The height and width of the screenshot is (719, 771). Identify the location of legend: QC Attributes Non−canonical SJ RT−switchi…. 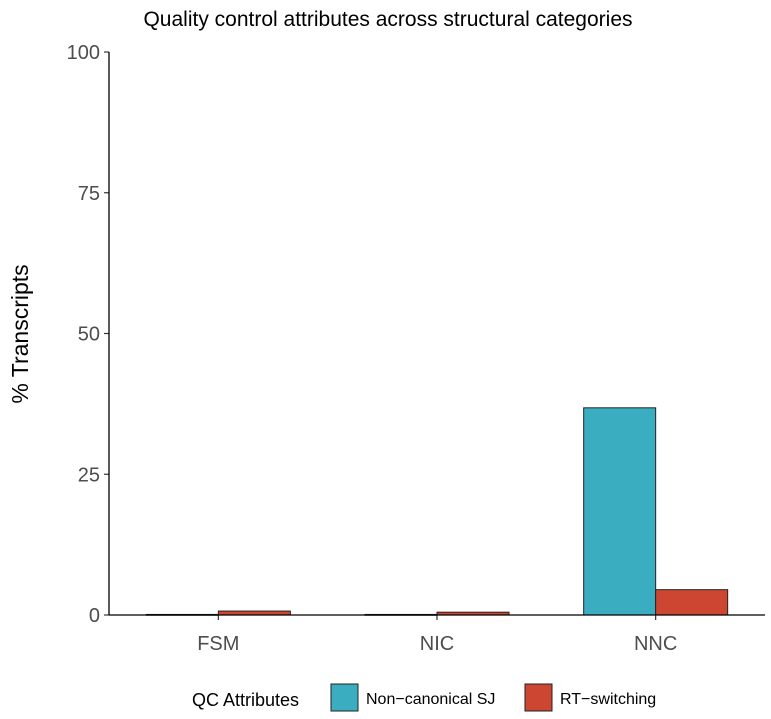
(424, 697).